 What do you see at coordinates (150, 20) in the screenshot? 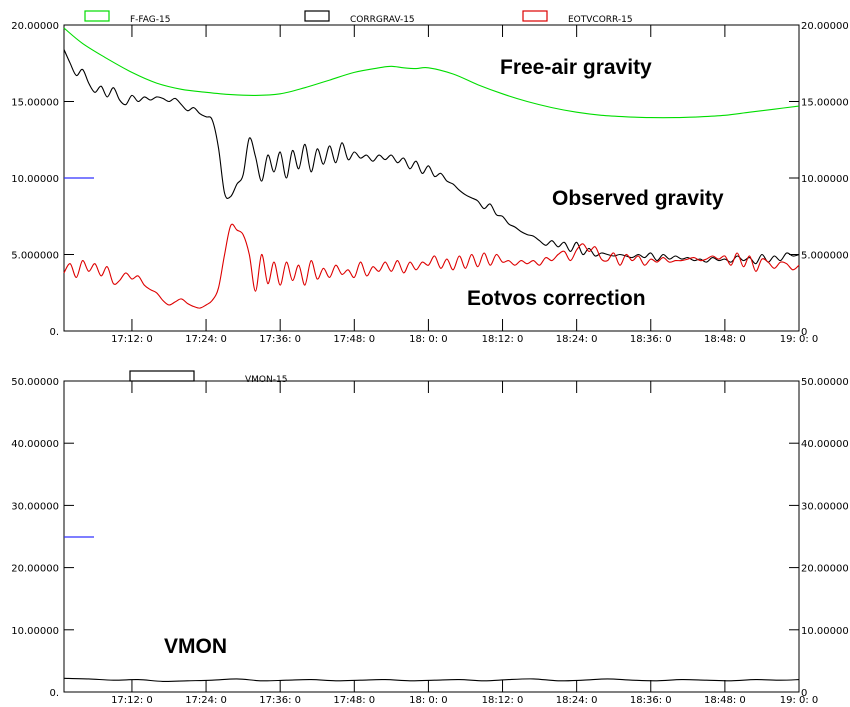
I see `legend-label-ffag: F-FAG-15` at bounding box center [150, 20].